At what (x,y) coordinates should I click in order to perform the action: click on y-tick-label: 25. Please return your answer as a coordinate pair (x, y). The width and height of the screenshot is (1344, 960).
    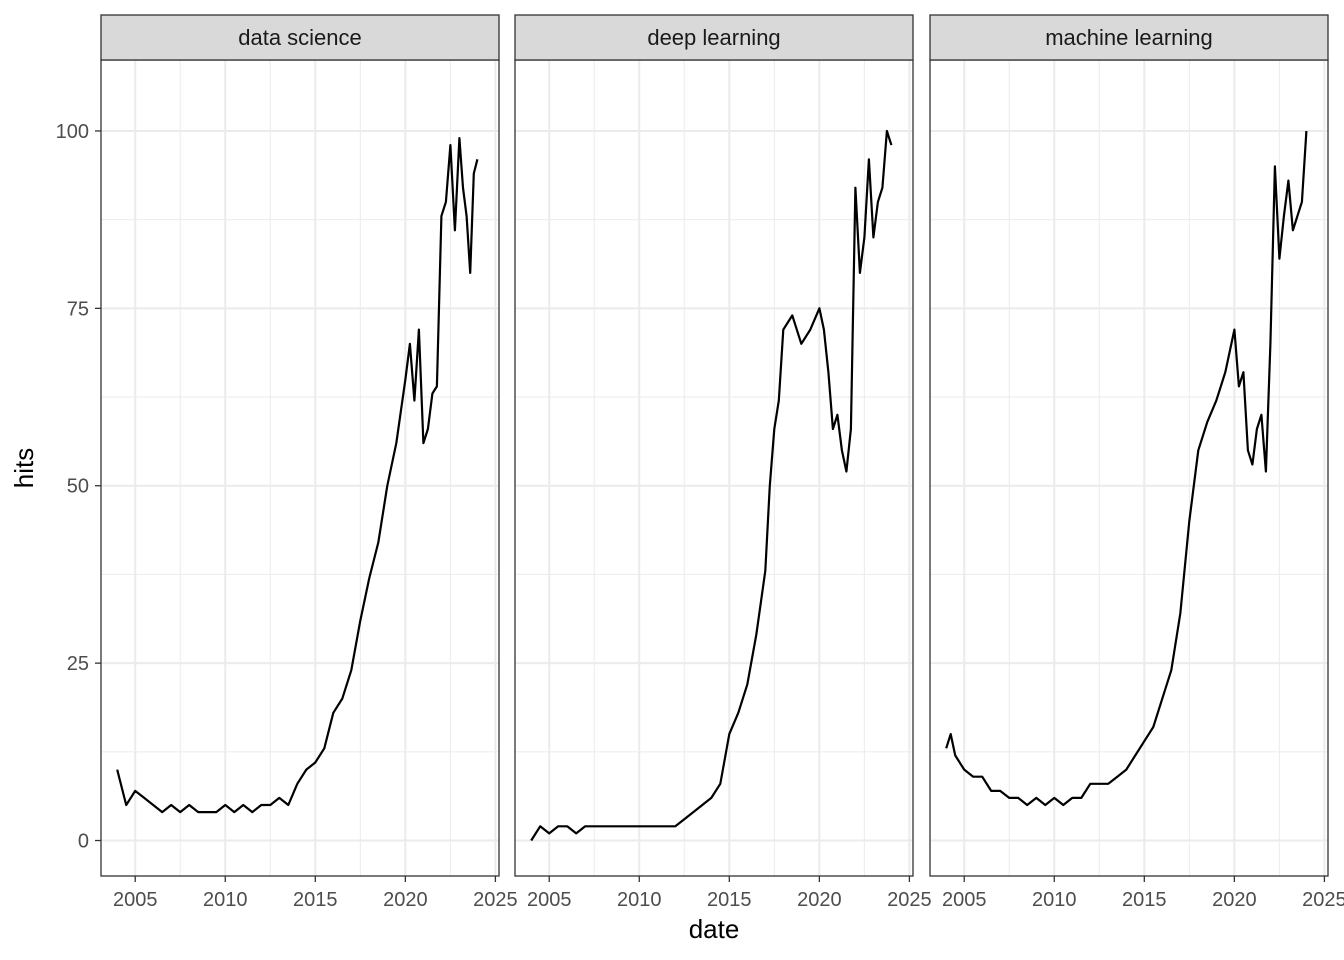
    Looking at the image, I should click on (78, 664).